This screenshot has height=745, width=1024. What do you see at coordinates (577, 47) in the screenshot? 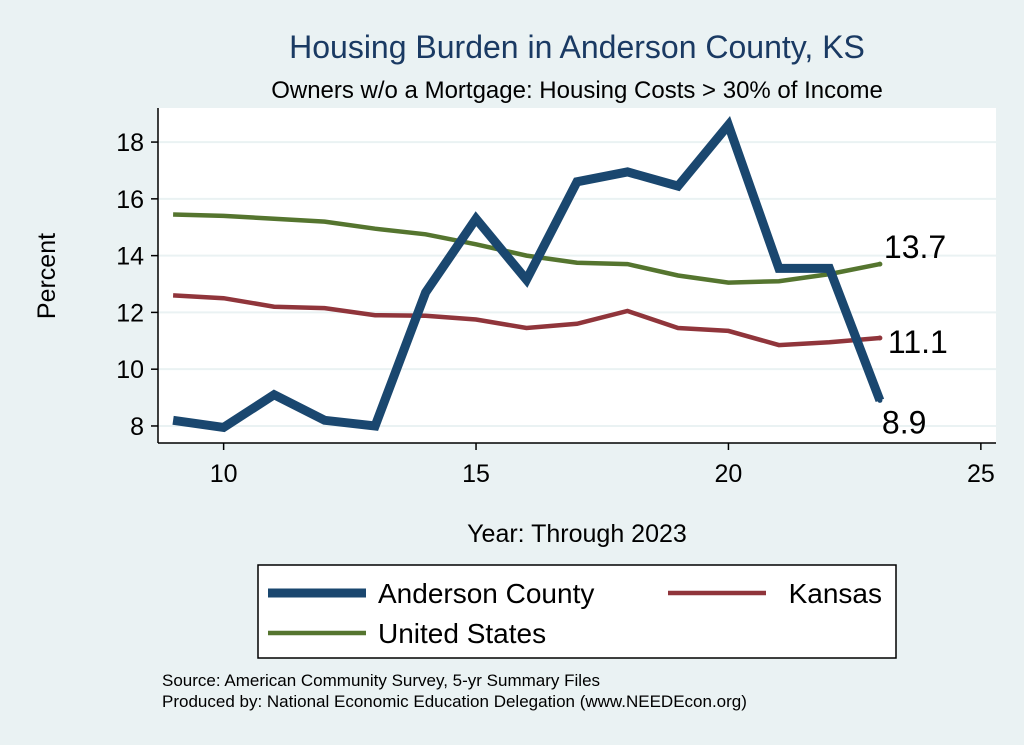
I see `chart-title: Housing Burden in Anderson County, KS` at bounding box center [577, 47].